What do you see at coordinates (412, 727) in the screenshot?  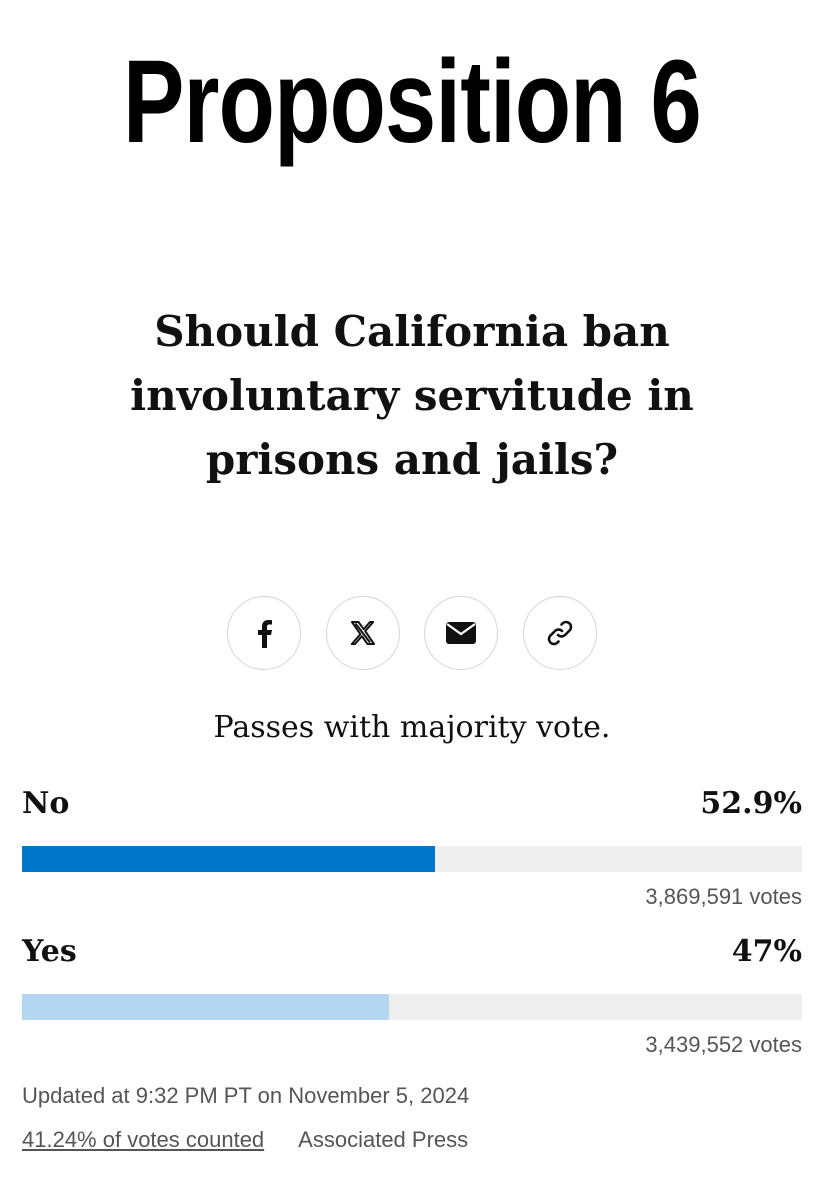 I see `passing-rule: Passes with majority vote.` at bounding box center [412, 727].